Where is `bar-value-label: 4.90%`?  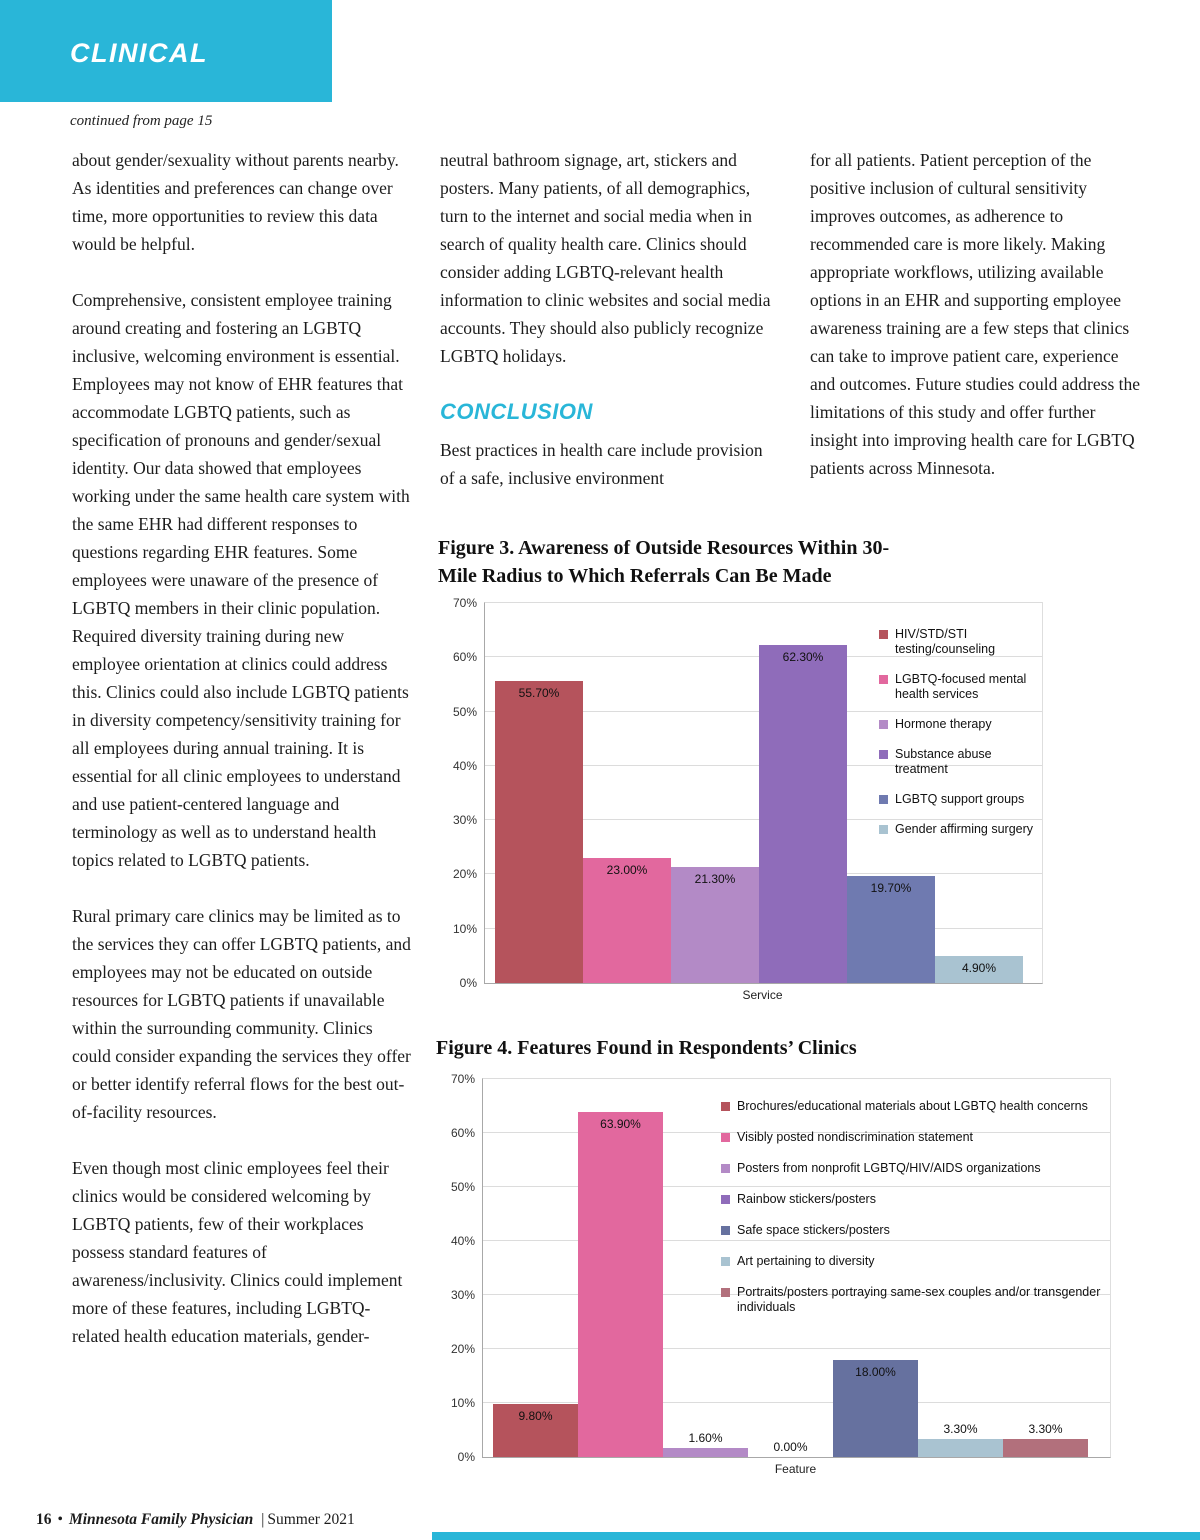
bar-value-label: 4.90% is located at coordinates (979, 968).